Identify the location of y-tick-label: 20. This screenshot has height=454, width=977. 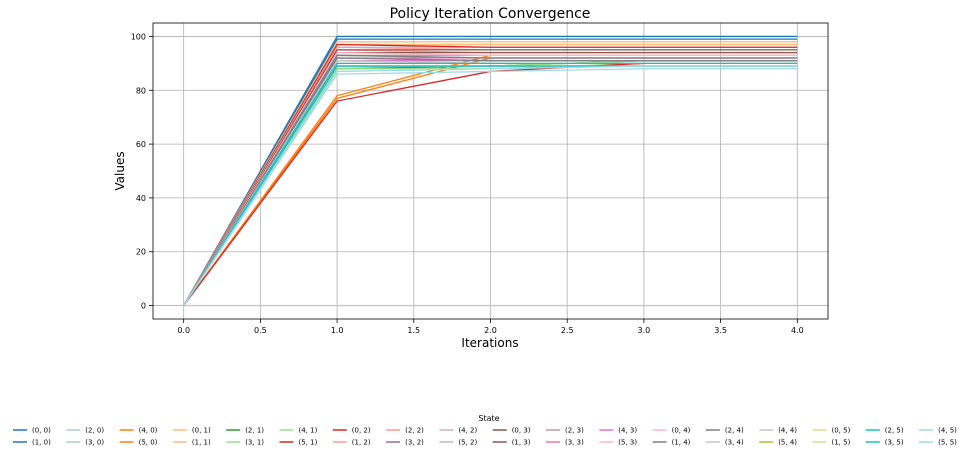
(141, 252).